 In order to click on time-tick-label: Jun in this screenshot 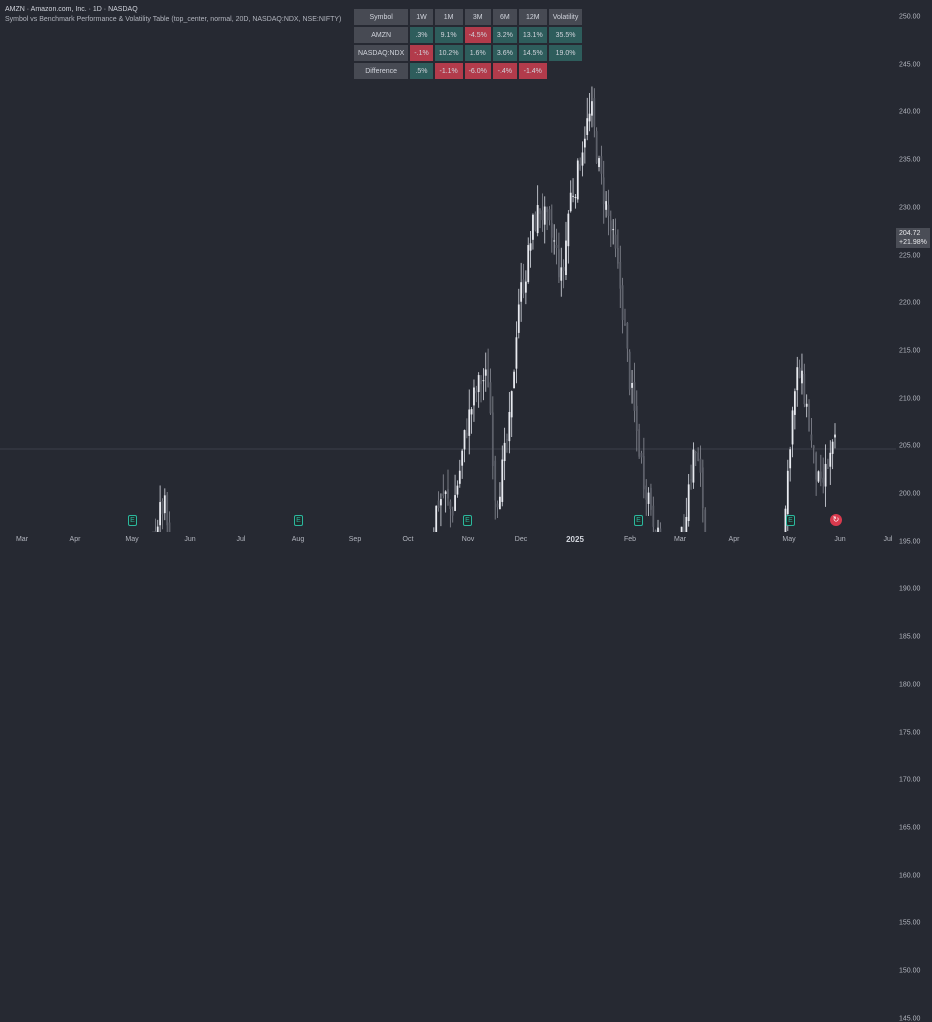, I will do `click(839, 539)`.